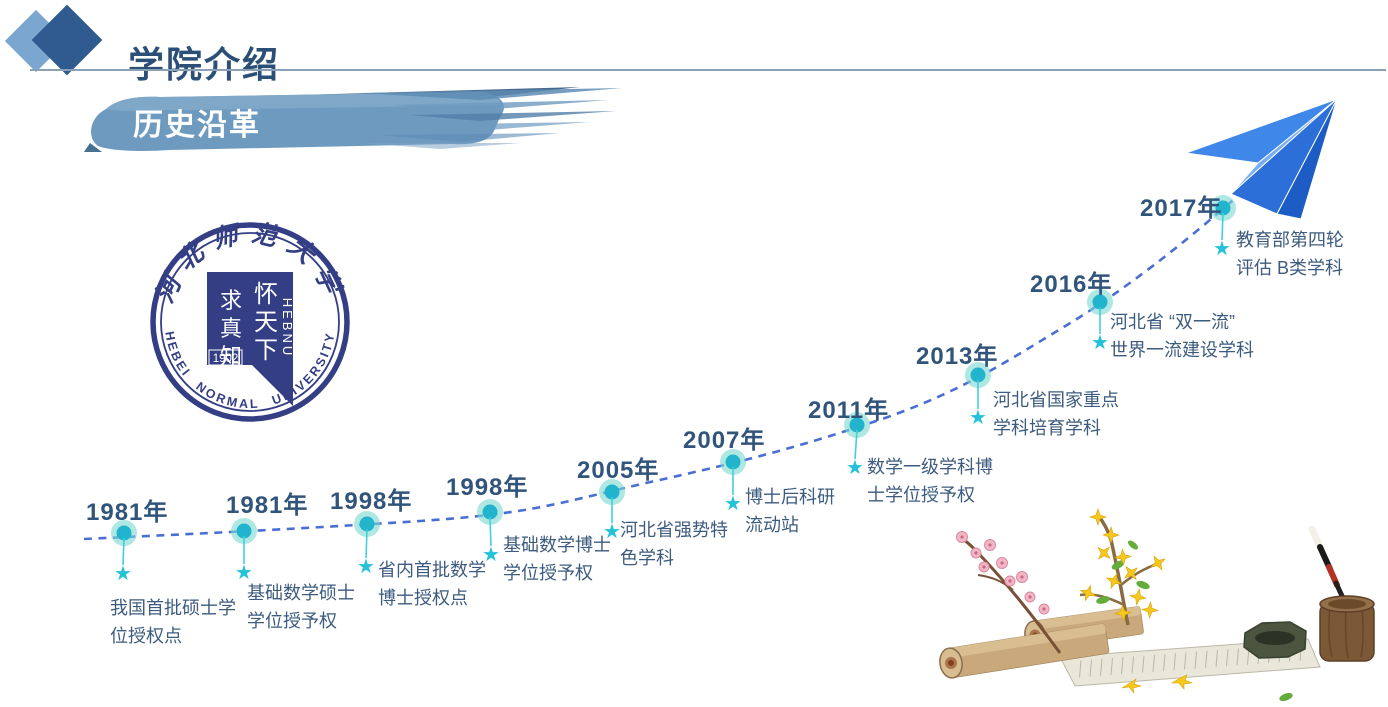  Describe the element at coordinates (790, 511) in the screenshot. I see `milestone-description: 博士后科研 流动站` at that location.